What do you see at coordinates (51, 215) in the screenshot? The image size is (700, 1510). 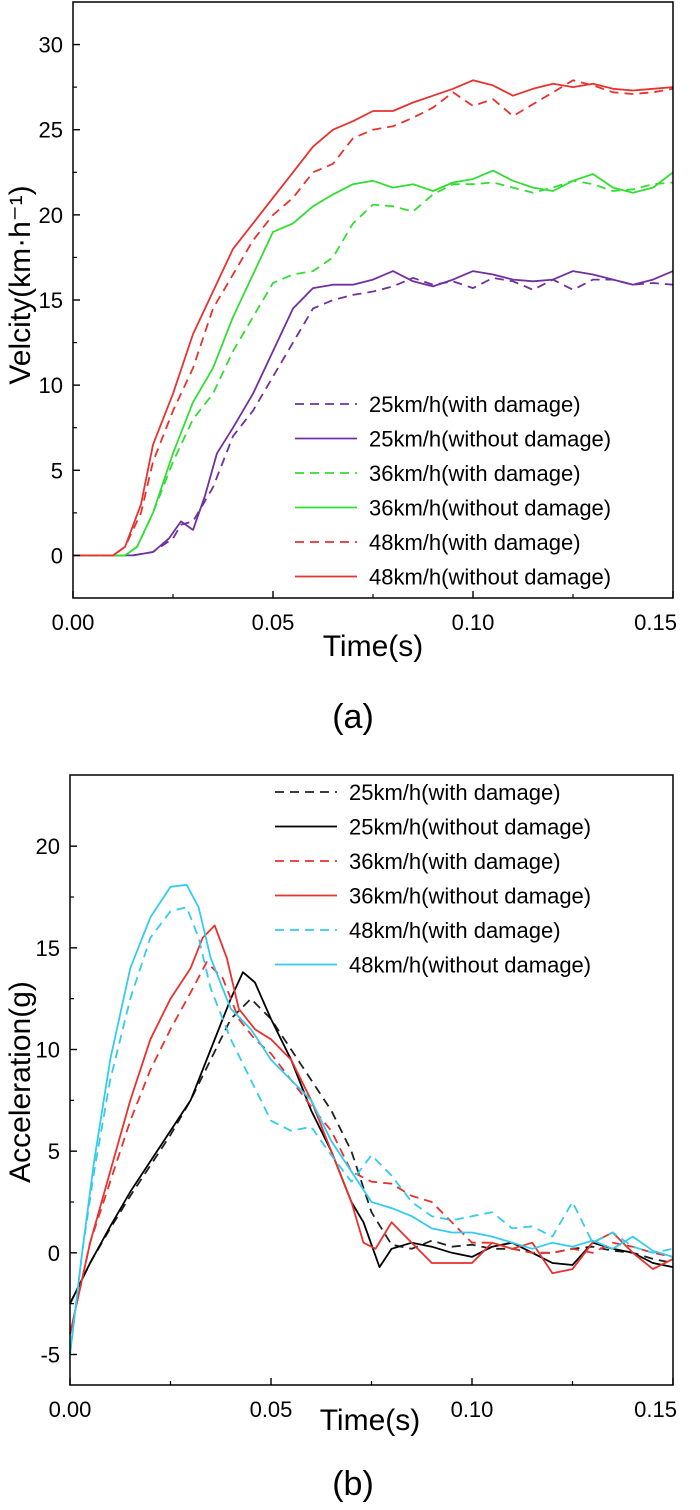 I see `velocity-y-tick-label: 20` at bounding box center [51, 215].